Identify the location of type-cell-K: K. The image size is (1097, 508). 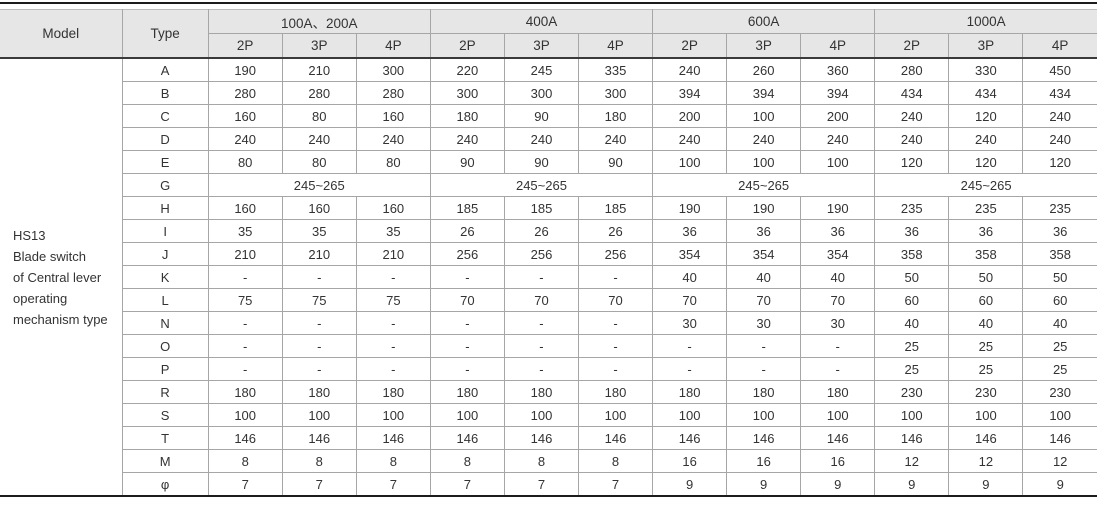
(165, 277).